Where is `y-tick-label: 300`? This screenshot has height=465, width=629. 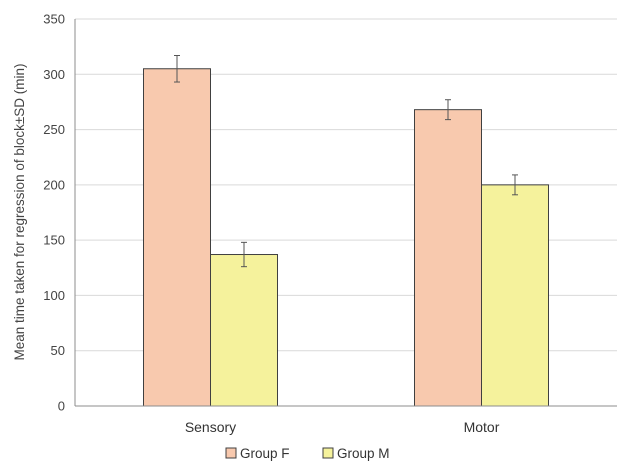 y-tick-label: 300 is located at coordinates (54, 74).